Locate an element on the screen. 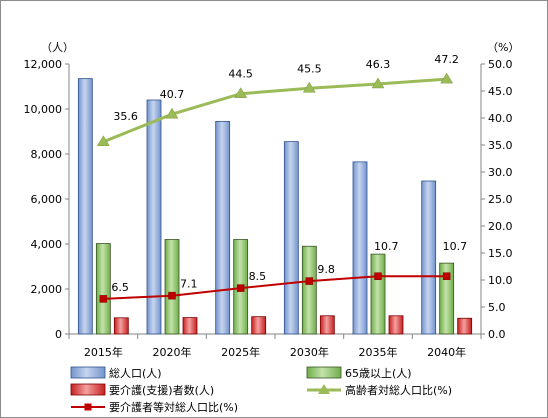 The image size is (548, 418). right-tick-label: 10.0 is located at coordinates (500, 280).